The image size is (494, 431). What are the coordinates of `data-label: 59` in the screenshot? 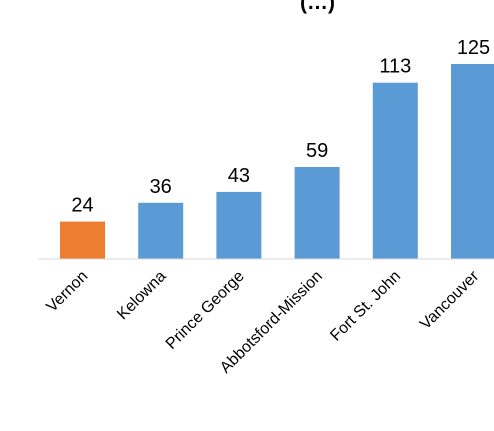 It's located at (317, 151).